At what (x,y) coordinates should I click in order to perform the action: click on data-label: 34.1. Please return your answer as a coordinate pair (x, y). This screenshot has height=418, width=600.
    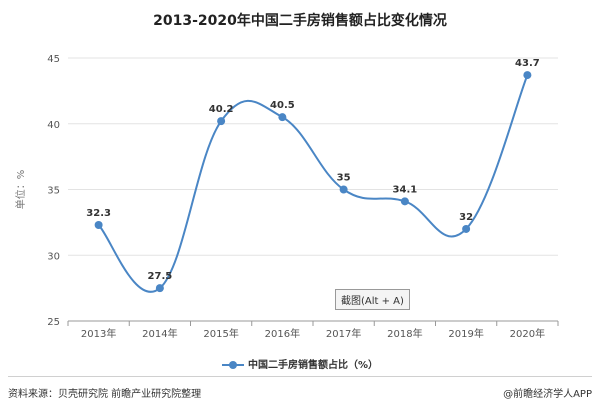
    Looking at the image, I should click on (405, 189).